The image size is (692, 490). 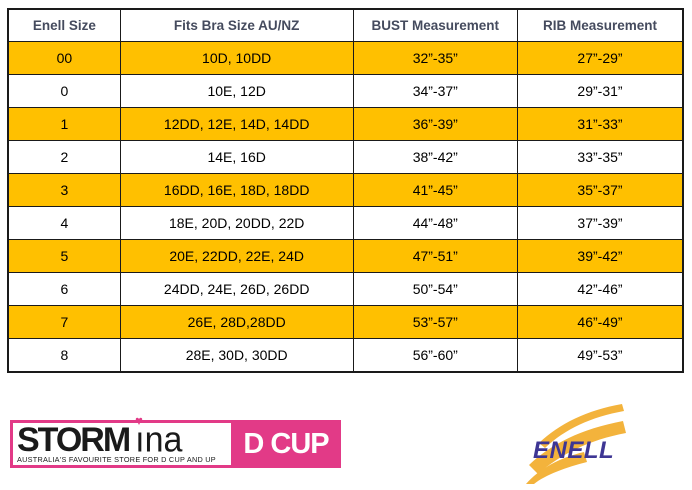 I want to click on ina-wordmark: ♥ ına, so click(x=159, y=436).